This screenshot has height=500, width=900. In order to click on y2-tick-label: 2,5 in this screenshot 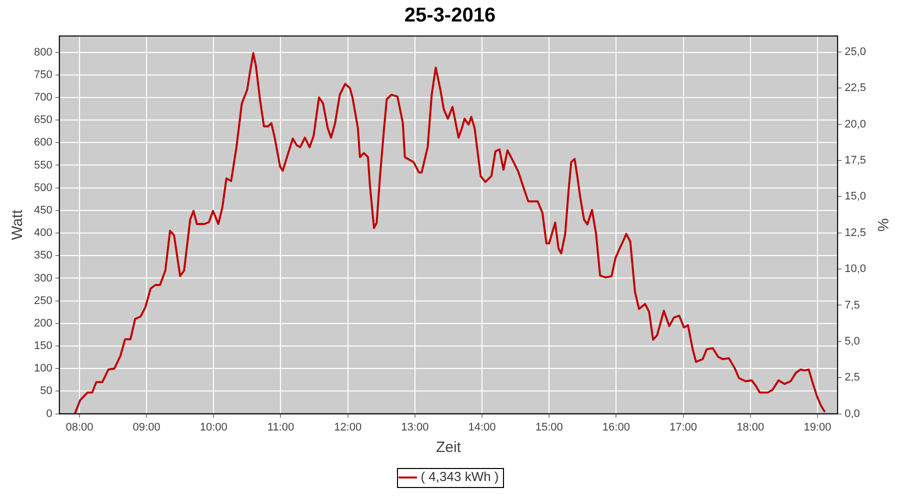, I will do `click(852, 378)`.